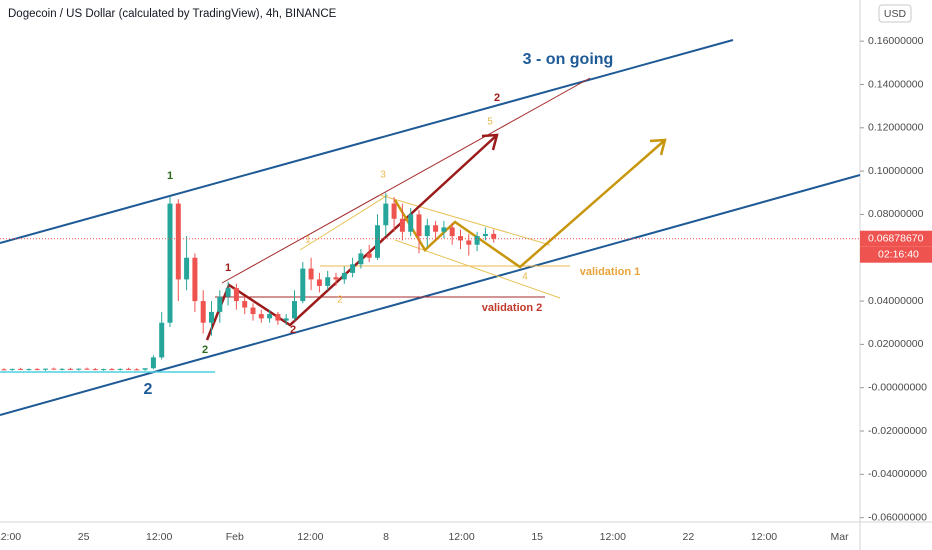 The height and width of the screenshot is (550, 932). Describe the element at coordinates (568, 59) in the screenshot. I see `wave-status: 3 - on going` at that location.